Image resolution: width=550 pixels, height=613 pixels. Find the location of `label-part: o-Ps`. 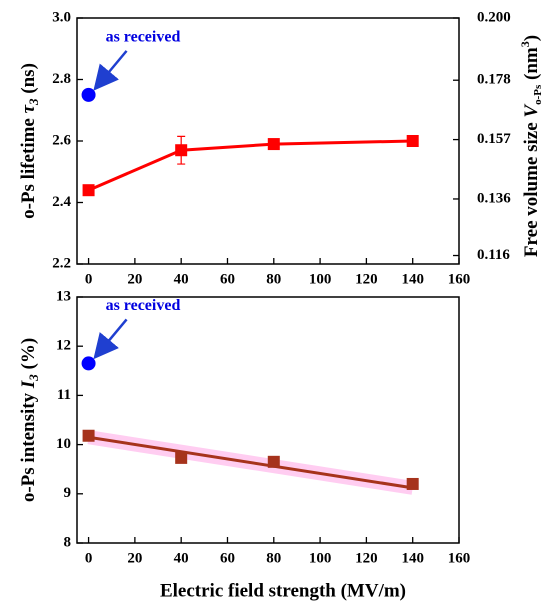

label-part: o-Ps is located at coordinates (538, 94).